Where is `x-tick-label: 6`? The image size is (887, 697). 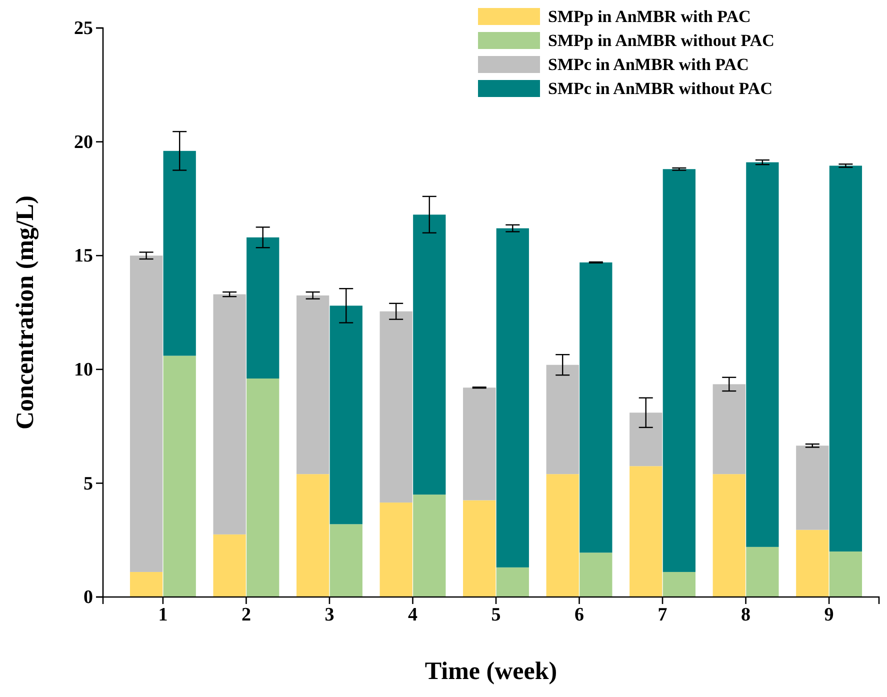 x-tick-label: 6 is located at coordinates (579, 615).